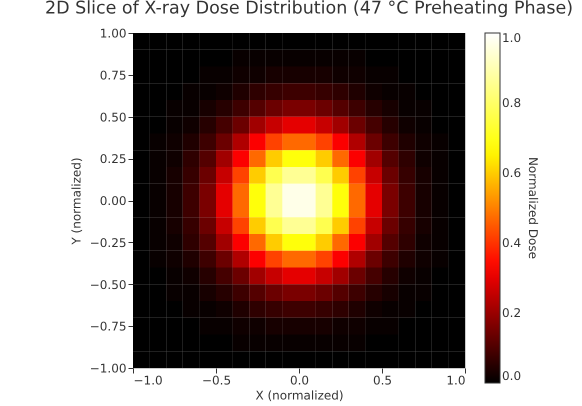 This screenshot has width=582, height=406. I want to click on x-tick-label: 1.0, so click(456, 381).